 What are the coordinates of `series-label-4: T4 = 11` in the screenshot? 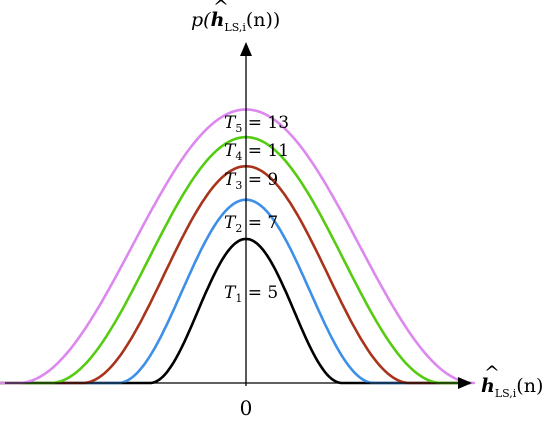 It's located at (256, 152).